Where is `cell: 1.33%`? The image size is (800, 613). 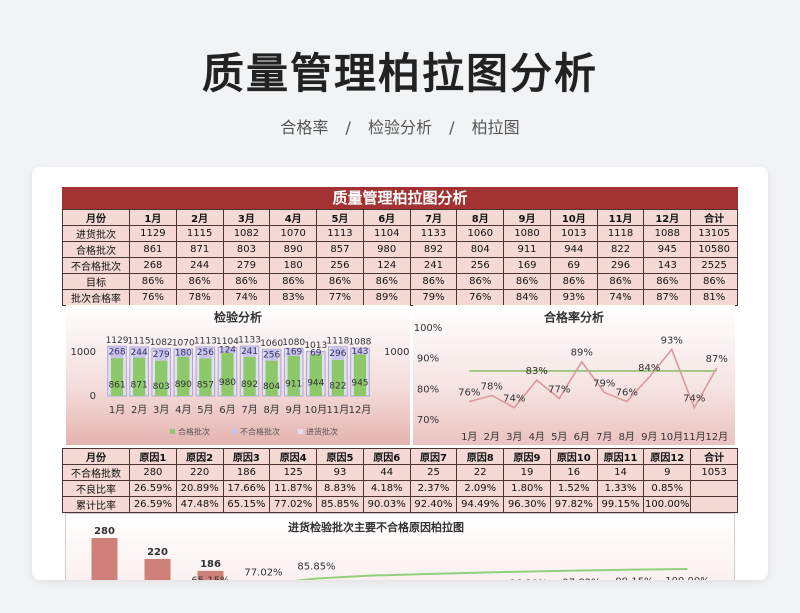 cell: 1.33% is located at coordinates (620, 488).